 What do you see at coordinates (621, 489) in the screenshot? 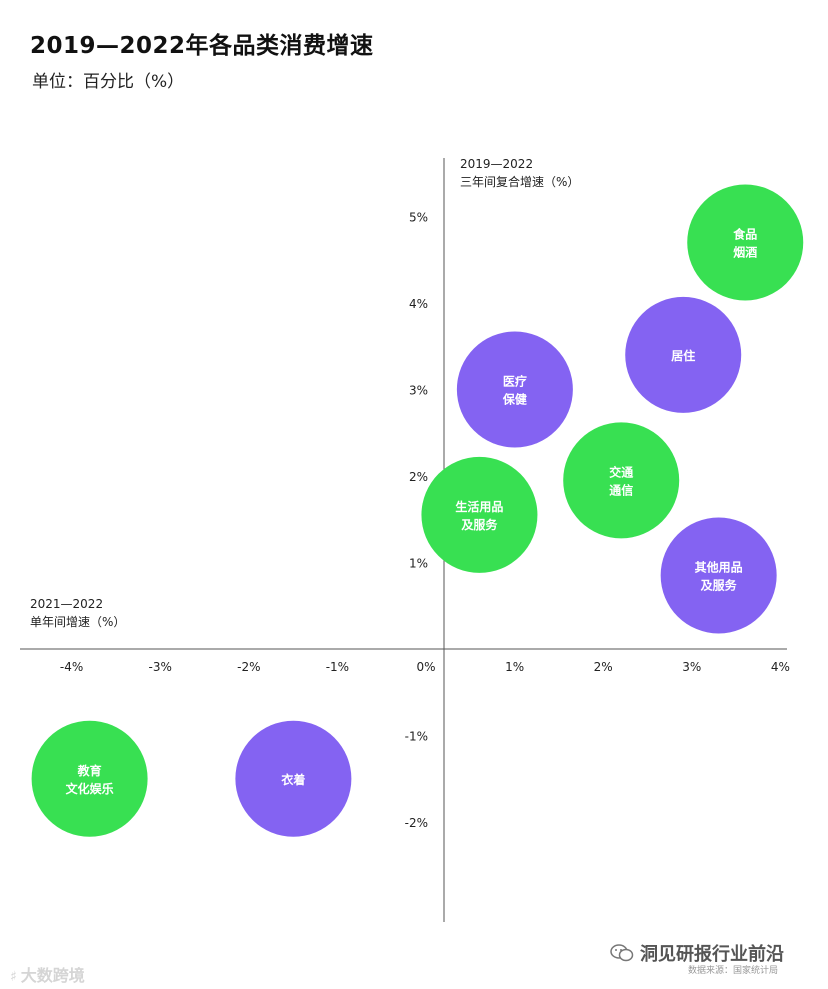
I see `bubble-label: 通信` at bounding box center [621, 489].